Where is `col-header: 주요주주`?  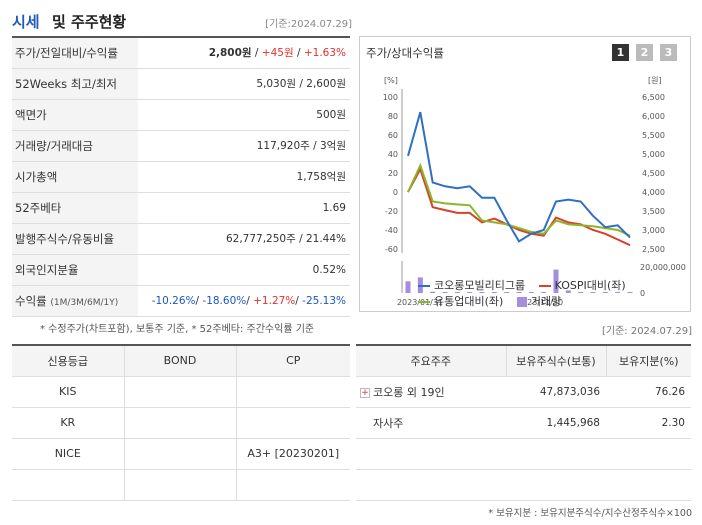
col-header: 주요주주 is located at coordinates (431, 361).